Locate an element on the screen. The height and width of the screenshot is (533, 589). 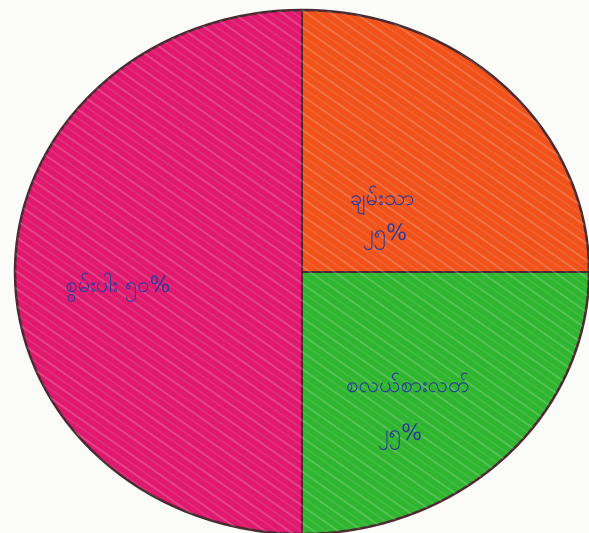
slice-label-3: စလယ်စားလတ် is located at coordinates (407, 385).